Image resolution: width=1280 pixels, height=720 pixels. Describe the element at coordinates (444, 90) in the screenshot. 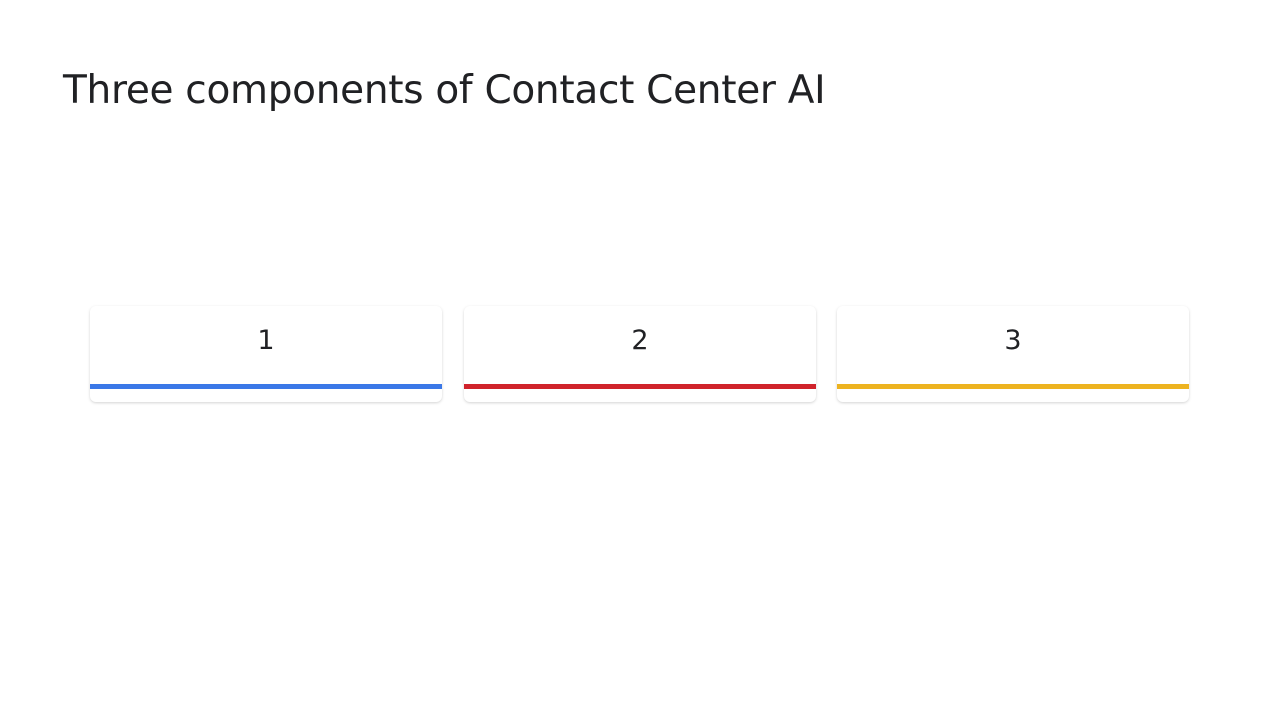

I see `slide-title: Three components of Contact Center AI` at that location.